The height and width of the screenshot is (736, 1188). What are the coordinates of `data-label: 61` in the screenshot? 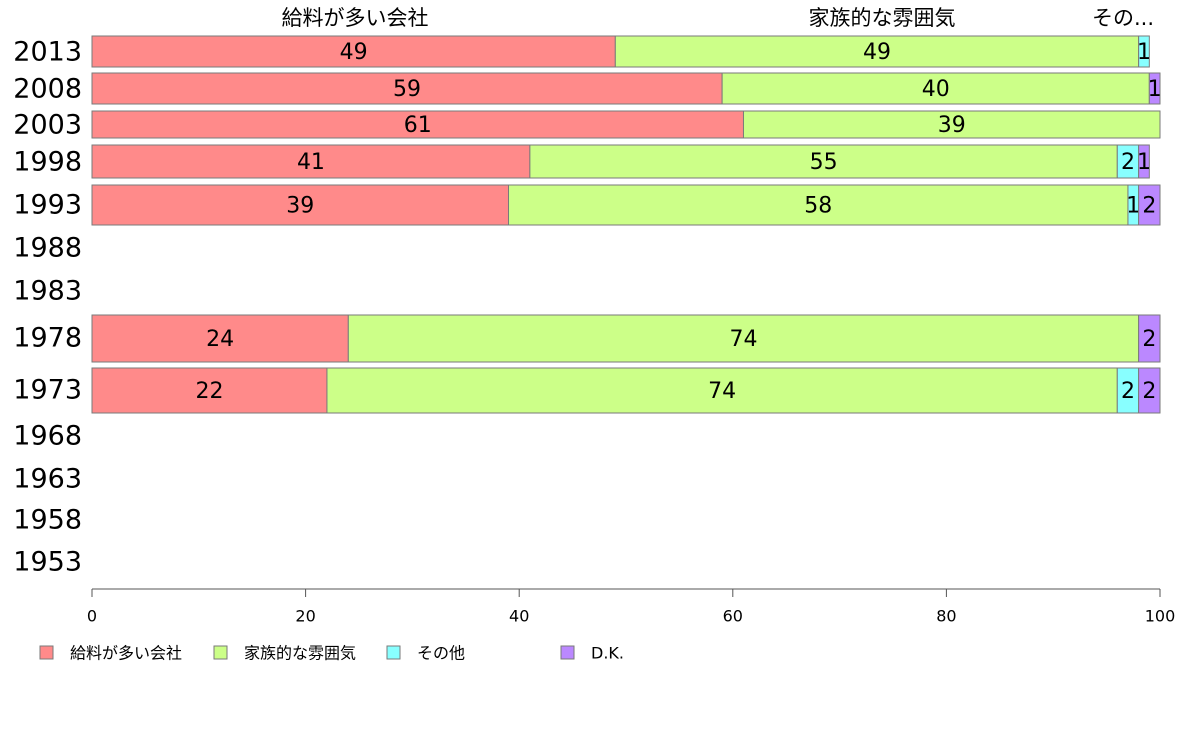 It's located at (418, 125).